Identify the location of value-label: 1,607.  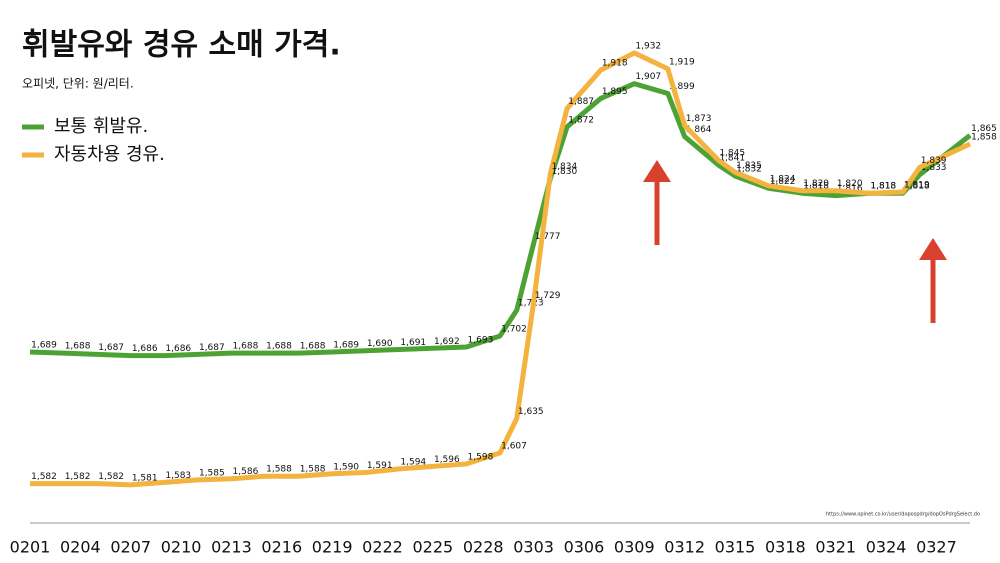
(514, 446).